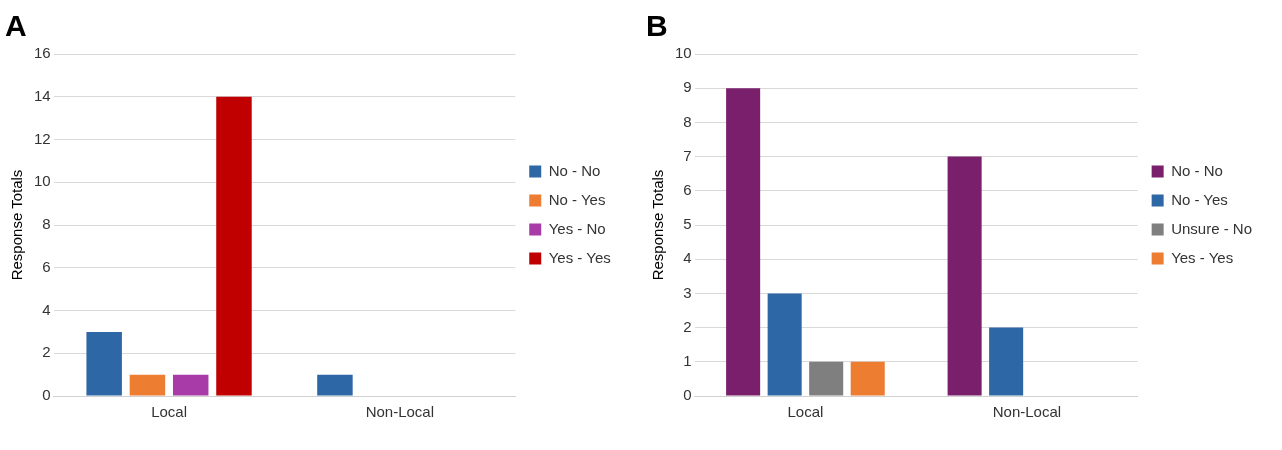 This screenshot has height=450, width=1282. Describe the element at coordinates (657, 26) in the screenshot. I see `chart-title: B` at that location.